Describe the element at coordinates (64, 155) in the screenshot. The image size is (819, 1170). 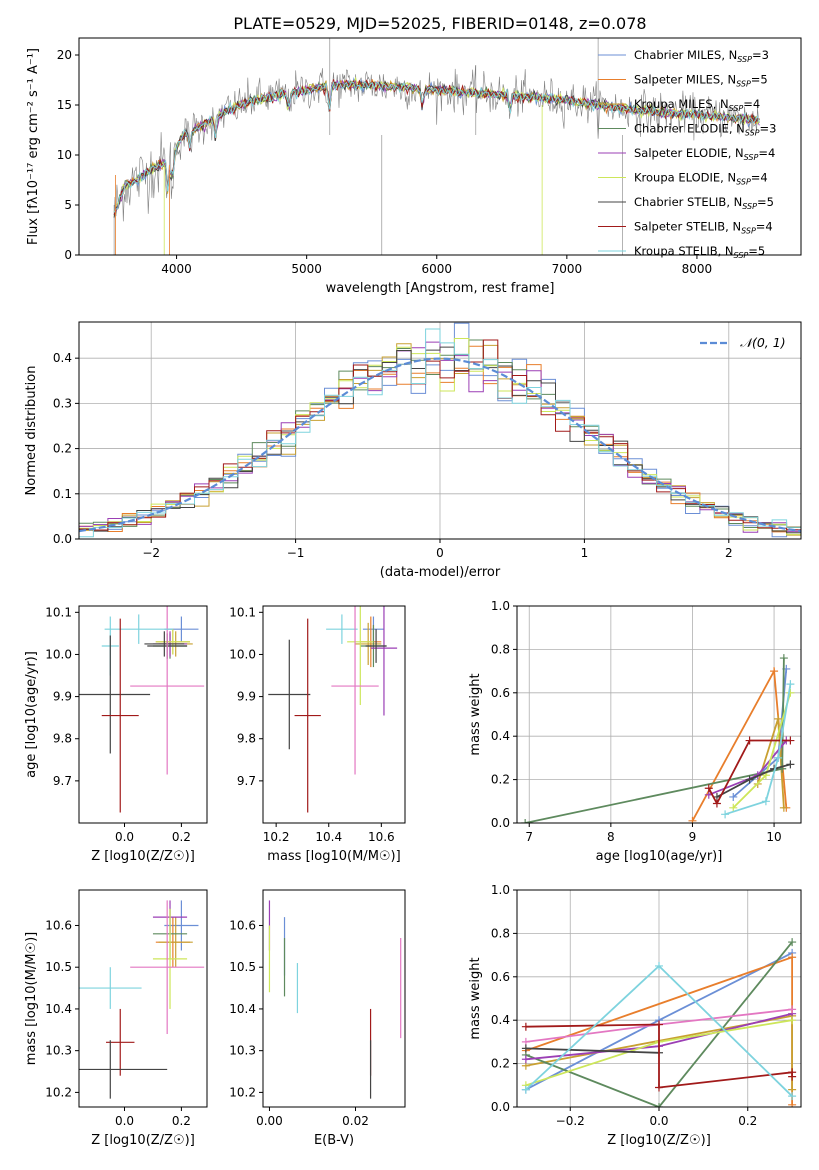
I see `y-tick-label: 10` at that location.